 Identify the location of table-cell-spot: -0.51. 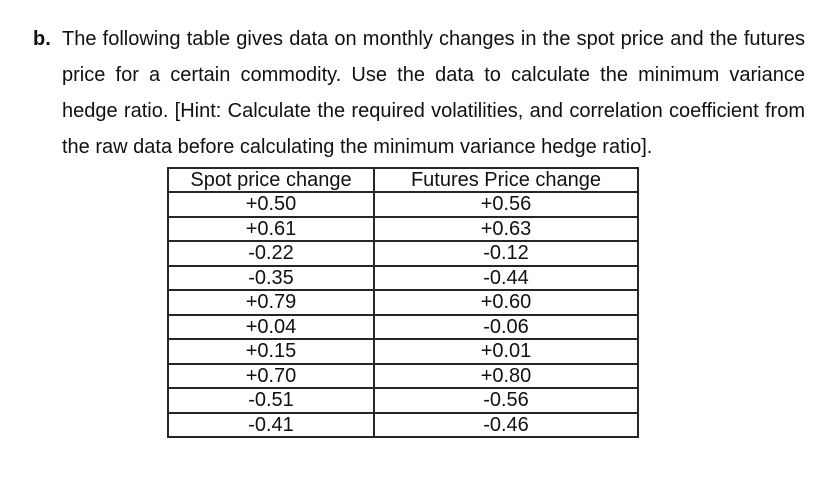
(271, 400).